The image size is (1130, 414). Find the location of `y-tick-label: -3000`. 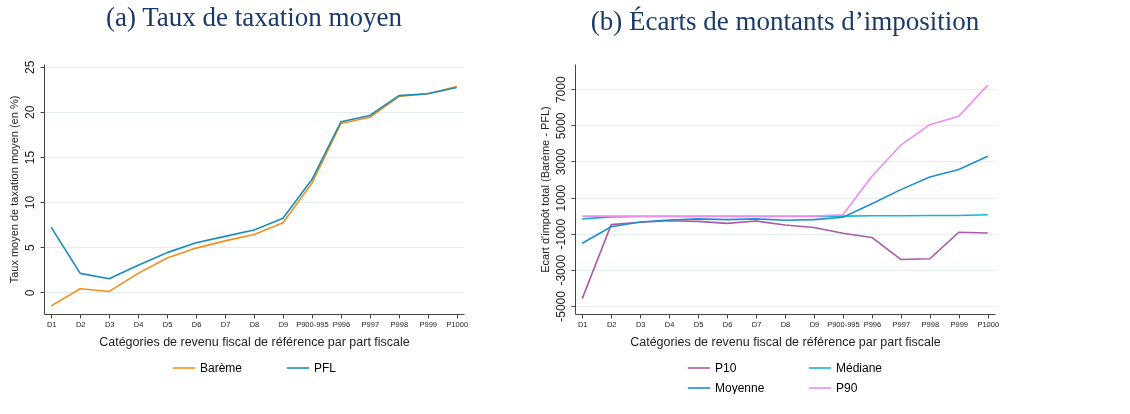

y-tick-label: -3000 is located at coordinates (560, 270).